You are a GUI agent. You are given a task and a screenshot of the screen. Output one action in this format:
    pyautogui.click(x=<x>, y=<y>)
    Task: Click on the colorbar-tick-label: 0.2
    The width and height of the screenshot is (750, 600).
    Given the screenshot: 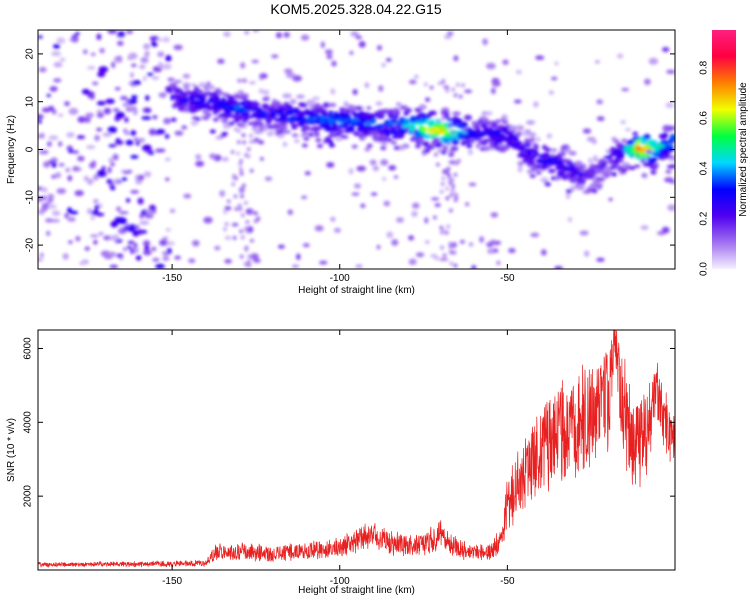 What is the action you would take?
    pyautogui.click(x=704, y=218)
    